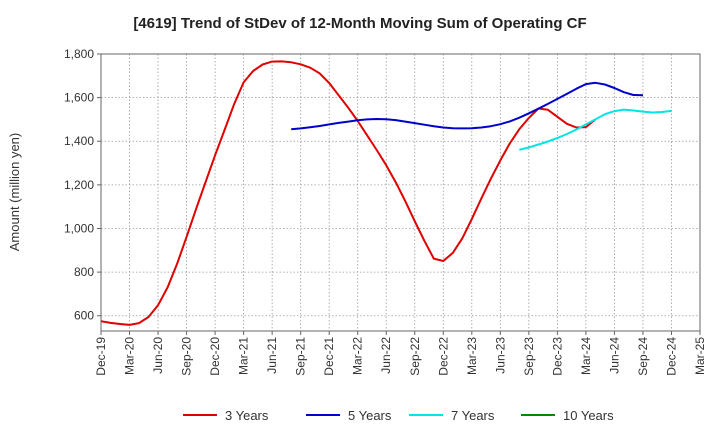 The height and width of the screenshot is (440, 720). What do you see at coordinates (472, 356) in the screenshot?
I see `x-tick-label: Mar-23` at bounding box center [472, 356].